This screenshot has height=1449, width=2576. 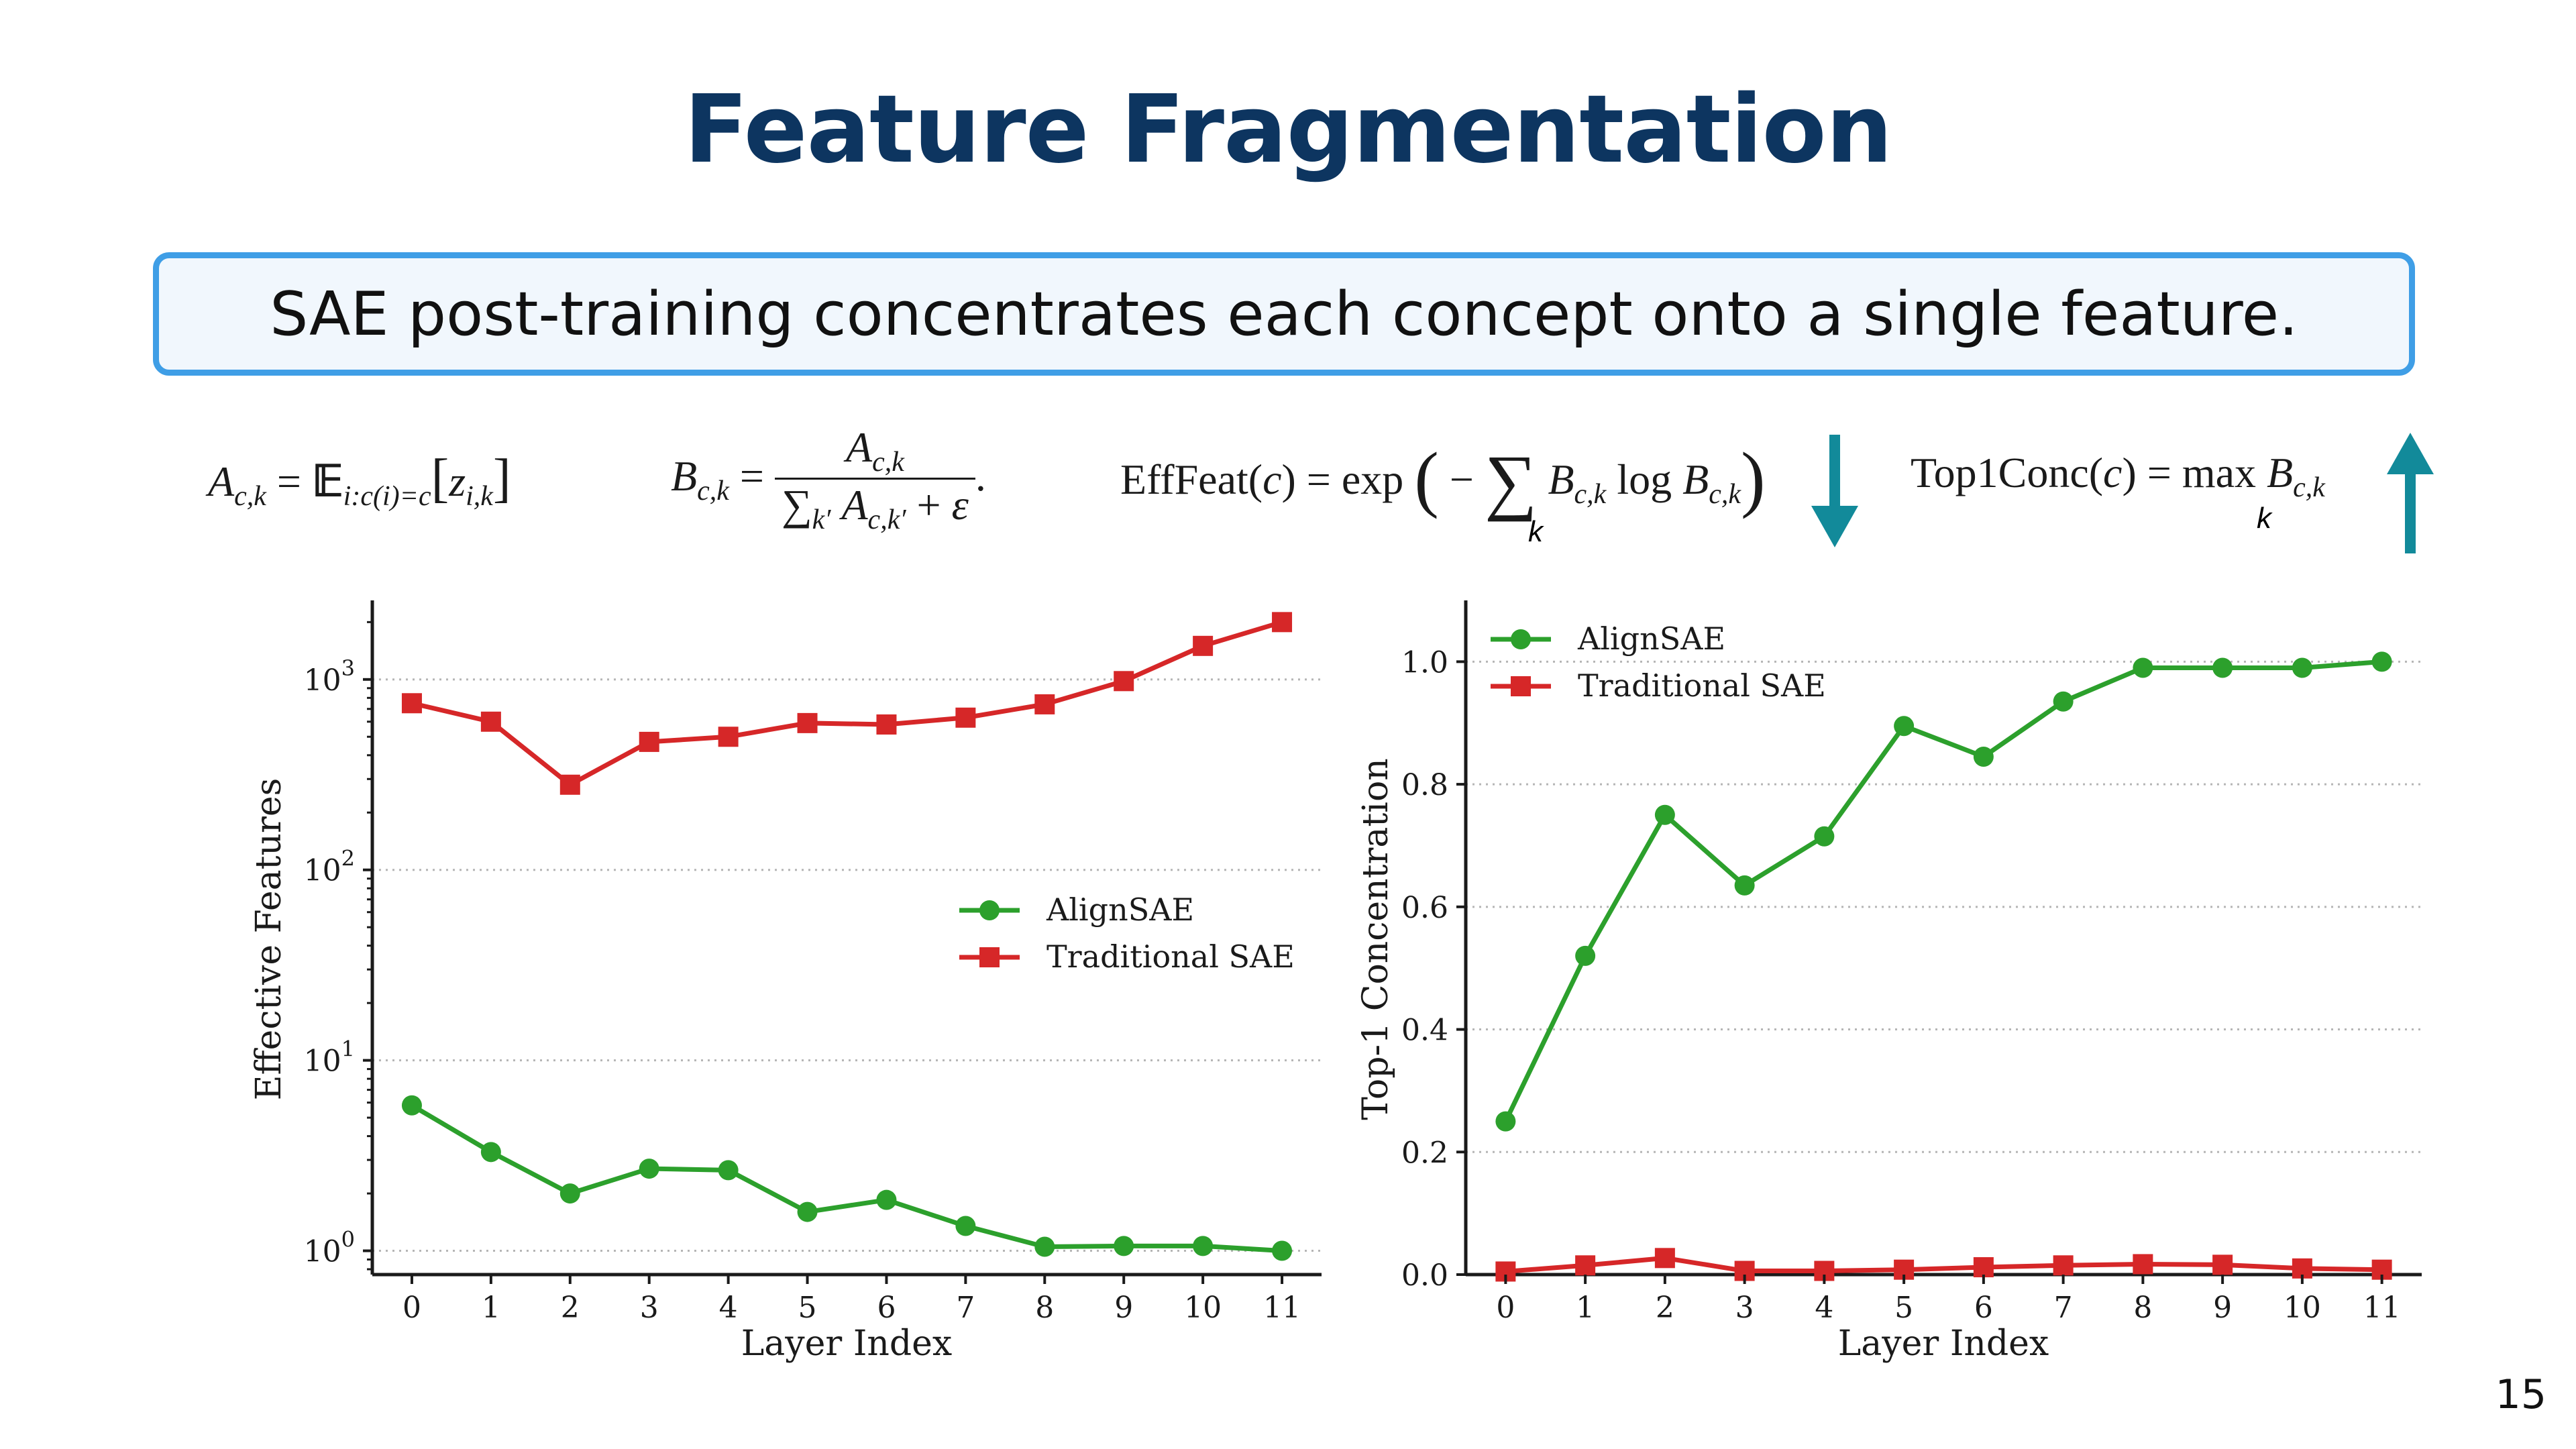 What do you see at coordinates (1424, 1153) in the screenshot?
I see `y-tick-label: 0.2` at bounding box center [1424, 1153].